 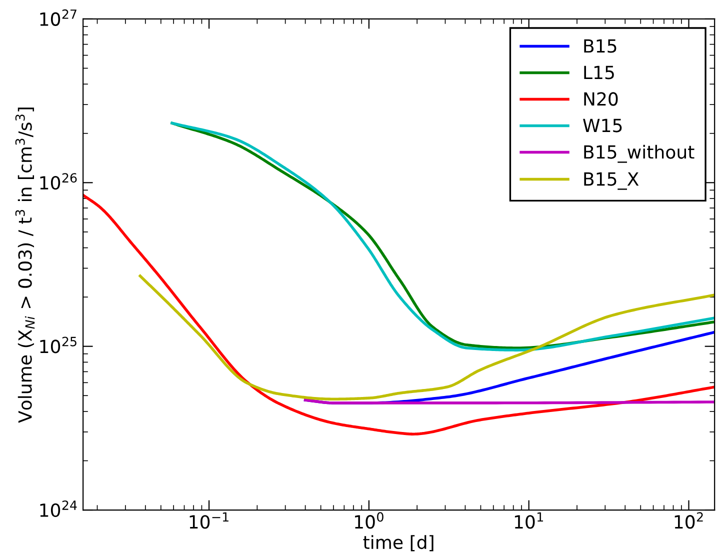 I want to click on legend-label: W15, so click(x=602, y=125).